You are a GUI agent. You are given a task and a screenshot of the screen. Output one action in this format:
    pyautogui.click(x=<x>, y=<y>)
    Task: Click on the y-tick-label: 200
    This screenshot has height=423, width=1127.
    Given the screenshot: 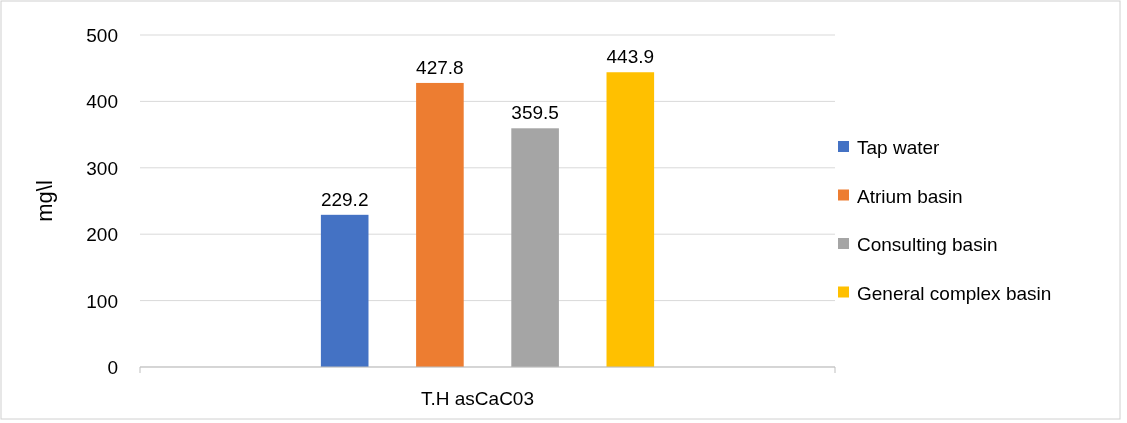 What is the action you would take?
    pyautogui.click(x=102, y=235)
    